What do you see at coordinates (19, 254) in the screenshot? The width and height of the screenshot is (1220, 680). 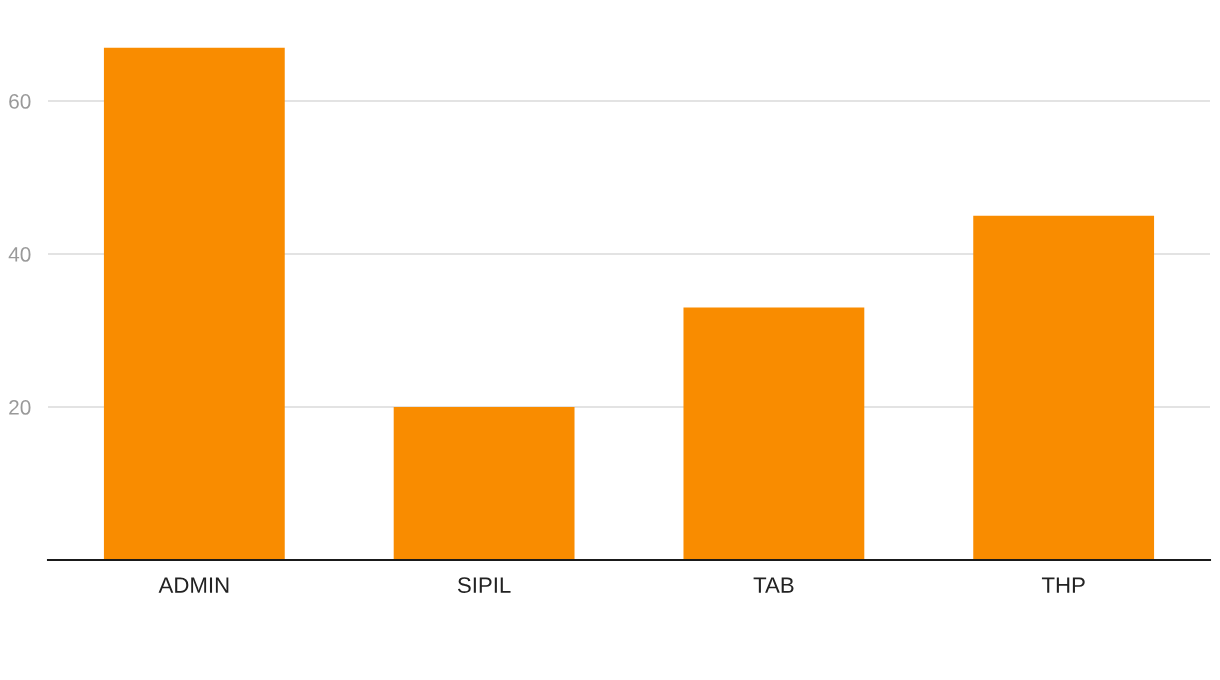 I see `y-tick-label: 40` at bounding box center [19, 254].